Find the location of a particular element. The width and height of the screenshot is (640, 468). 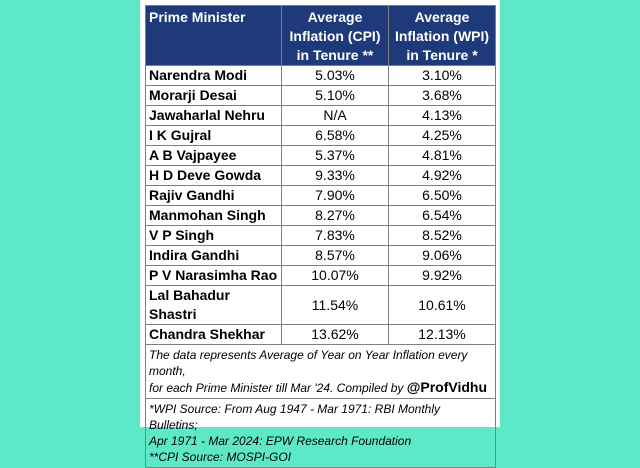

pm-name: Rajiv Gandhi is located at coordinates (213, 195).